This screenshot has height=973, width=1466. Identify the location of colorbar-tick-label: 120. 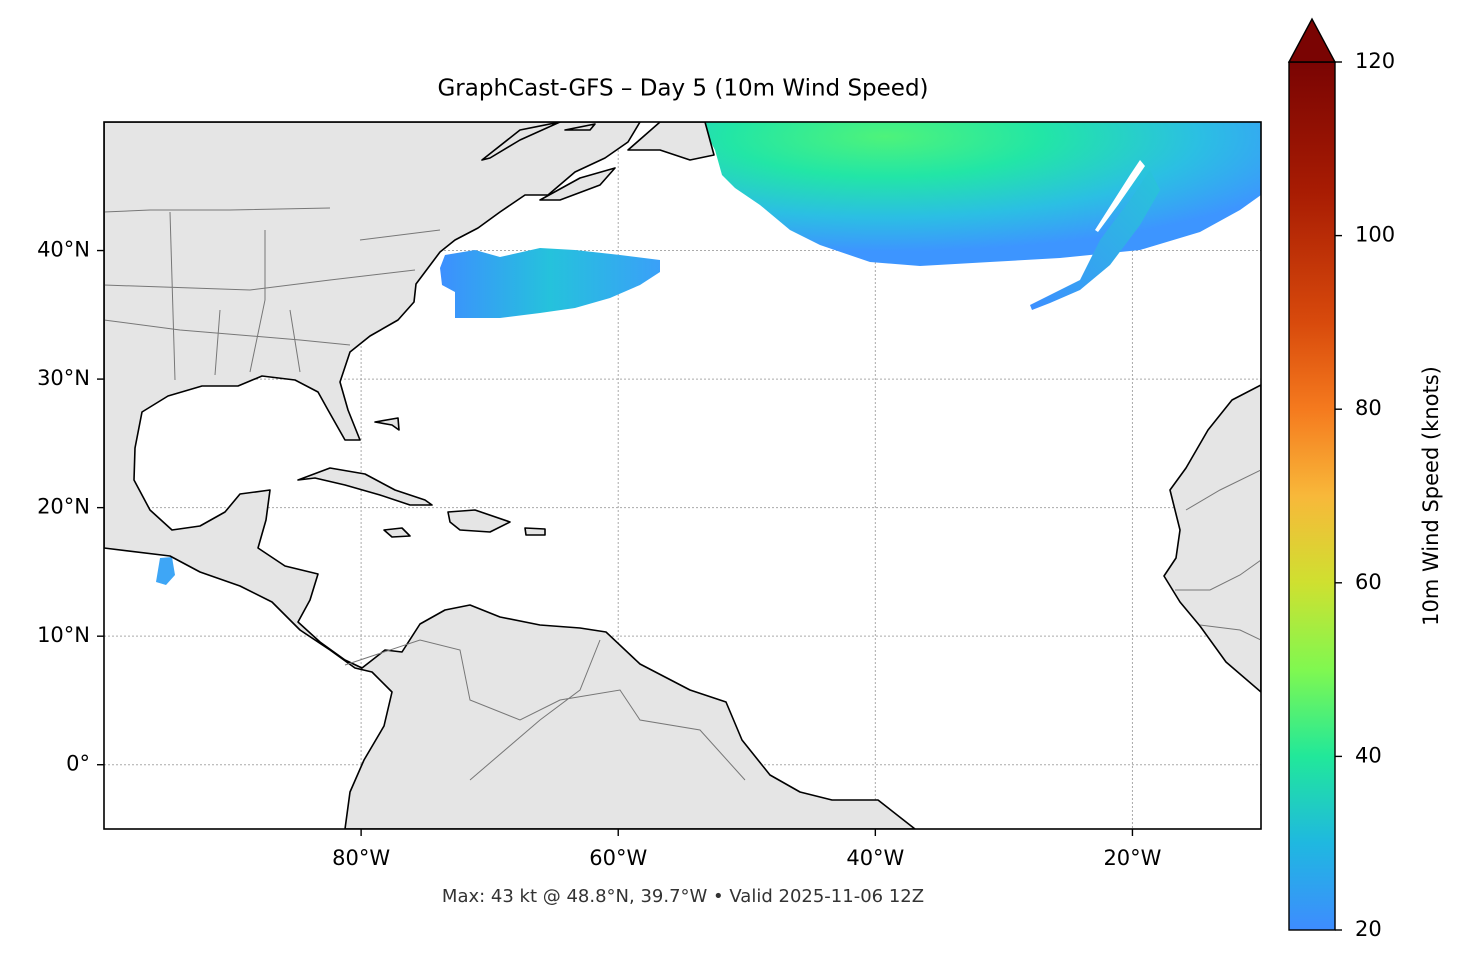
(1375, 61).